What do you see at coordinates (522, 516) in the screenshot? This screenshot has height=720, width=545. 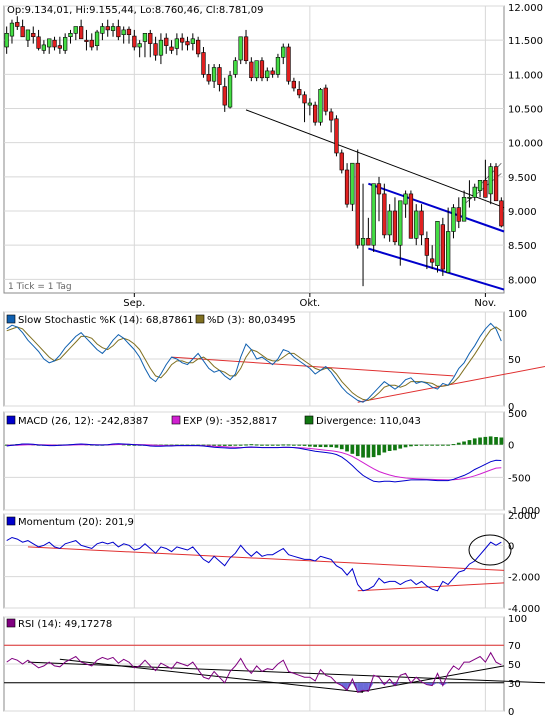 I see `momentum-ytick-label: 2.000` at bounding box center [522, 516].